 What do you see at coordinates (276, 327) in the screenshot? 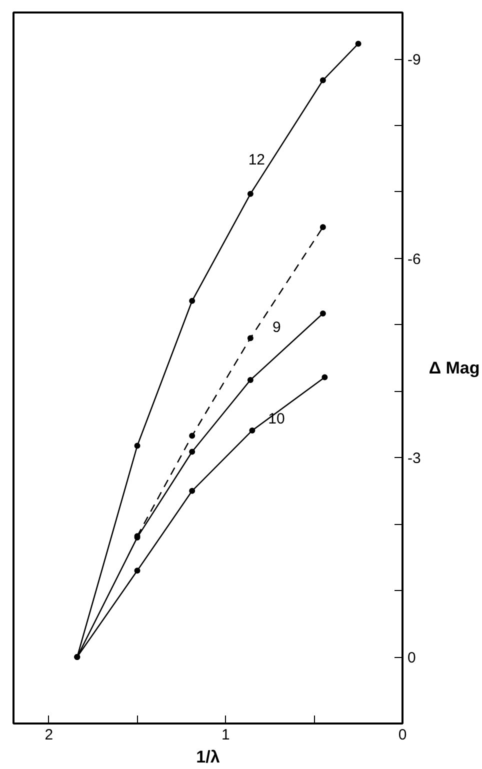
I see `series-label: 9` at bounding box center [276, 327].